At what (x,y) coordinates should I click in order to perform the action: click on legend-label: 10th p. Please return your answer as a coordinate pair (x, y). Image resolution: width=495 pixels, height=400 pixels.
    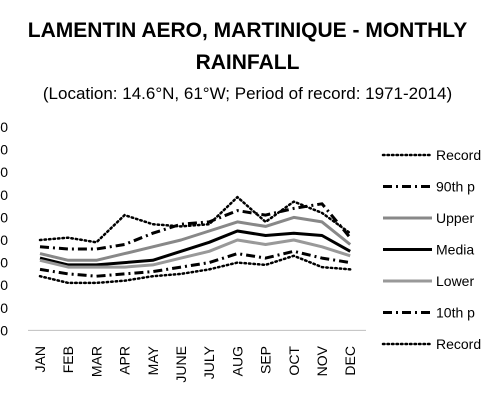
    Looking at the image, I should click on (455, 313).